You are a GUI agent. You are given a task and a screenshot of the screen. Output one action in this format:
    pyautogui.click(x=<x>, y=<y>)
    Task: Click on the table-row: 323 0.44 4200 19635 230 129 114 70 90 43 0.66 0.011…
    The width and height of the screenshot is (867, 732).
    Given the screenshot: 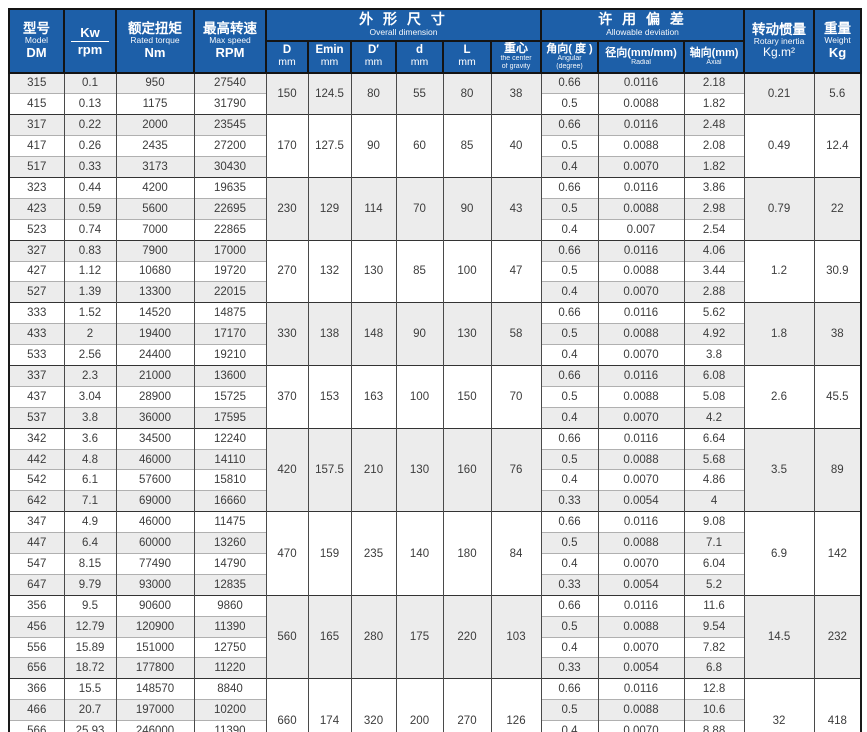 What is the action you would take?
    pyautogui.click(x=435, y=208)
    